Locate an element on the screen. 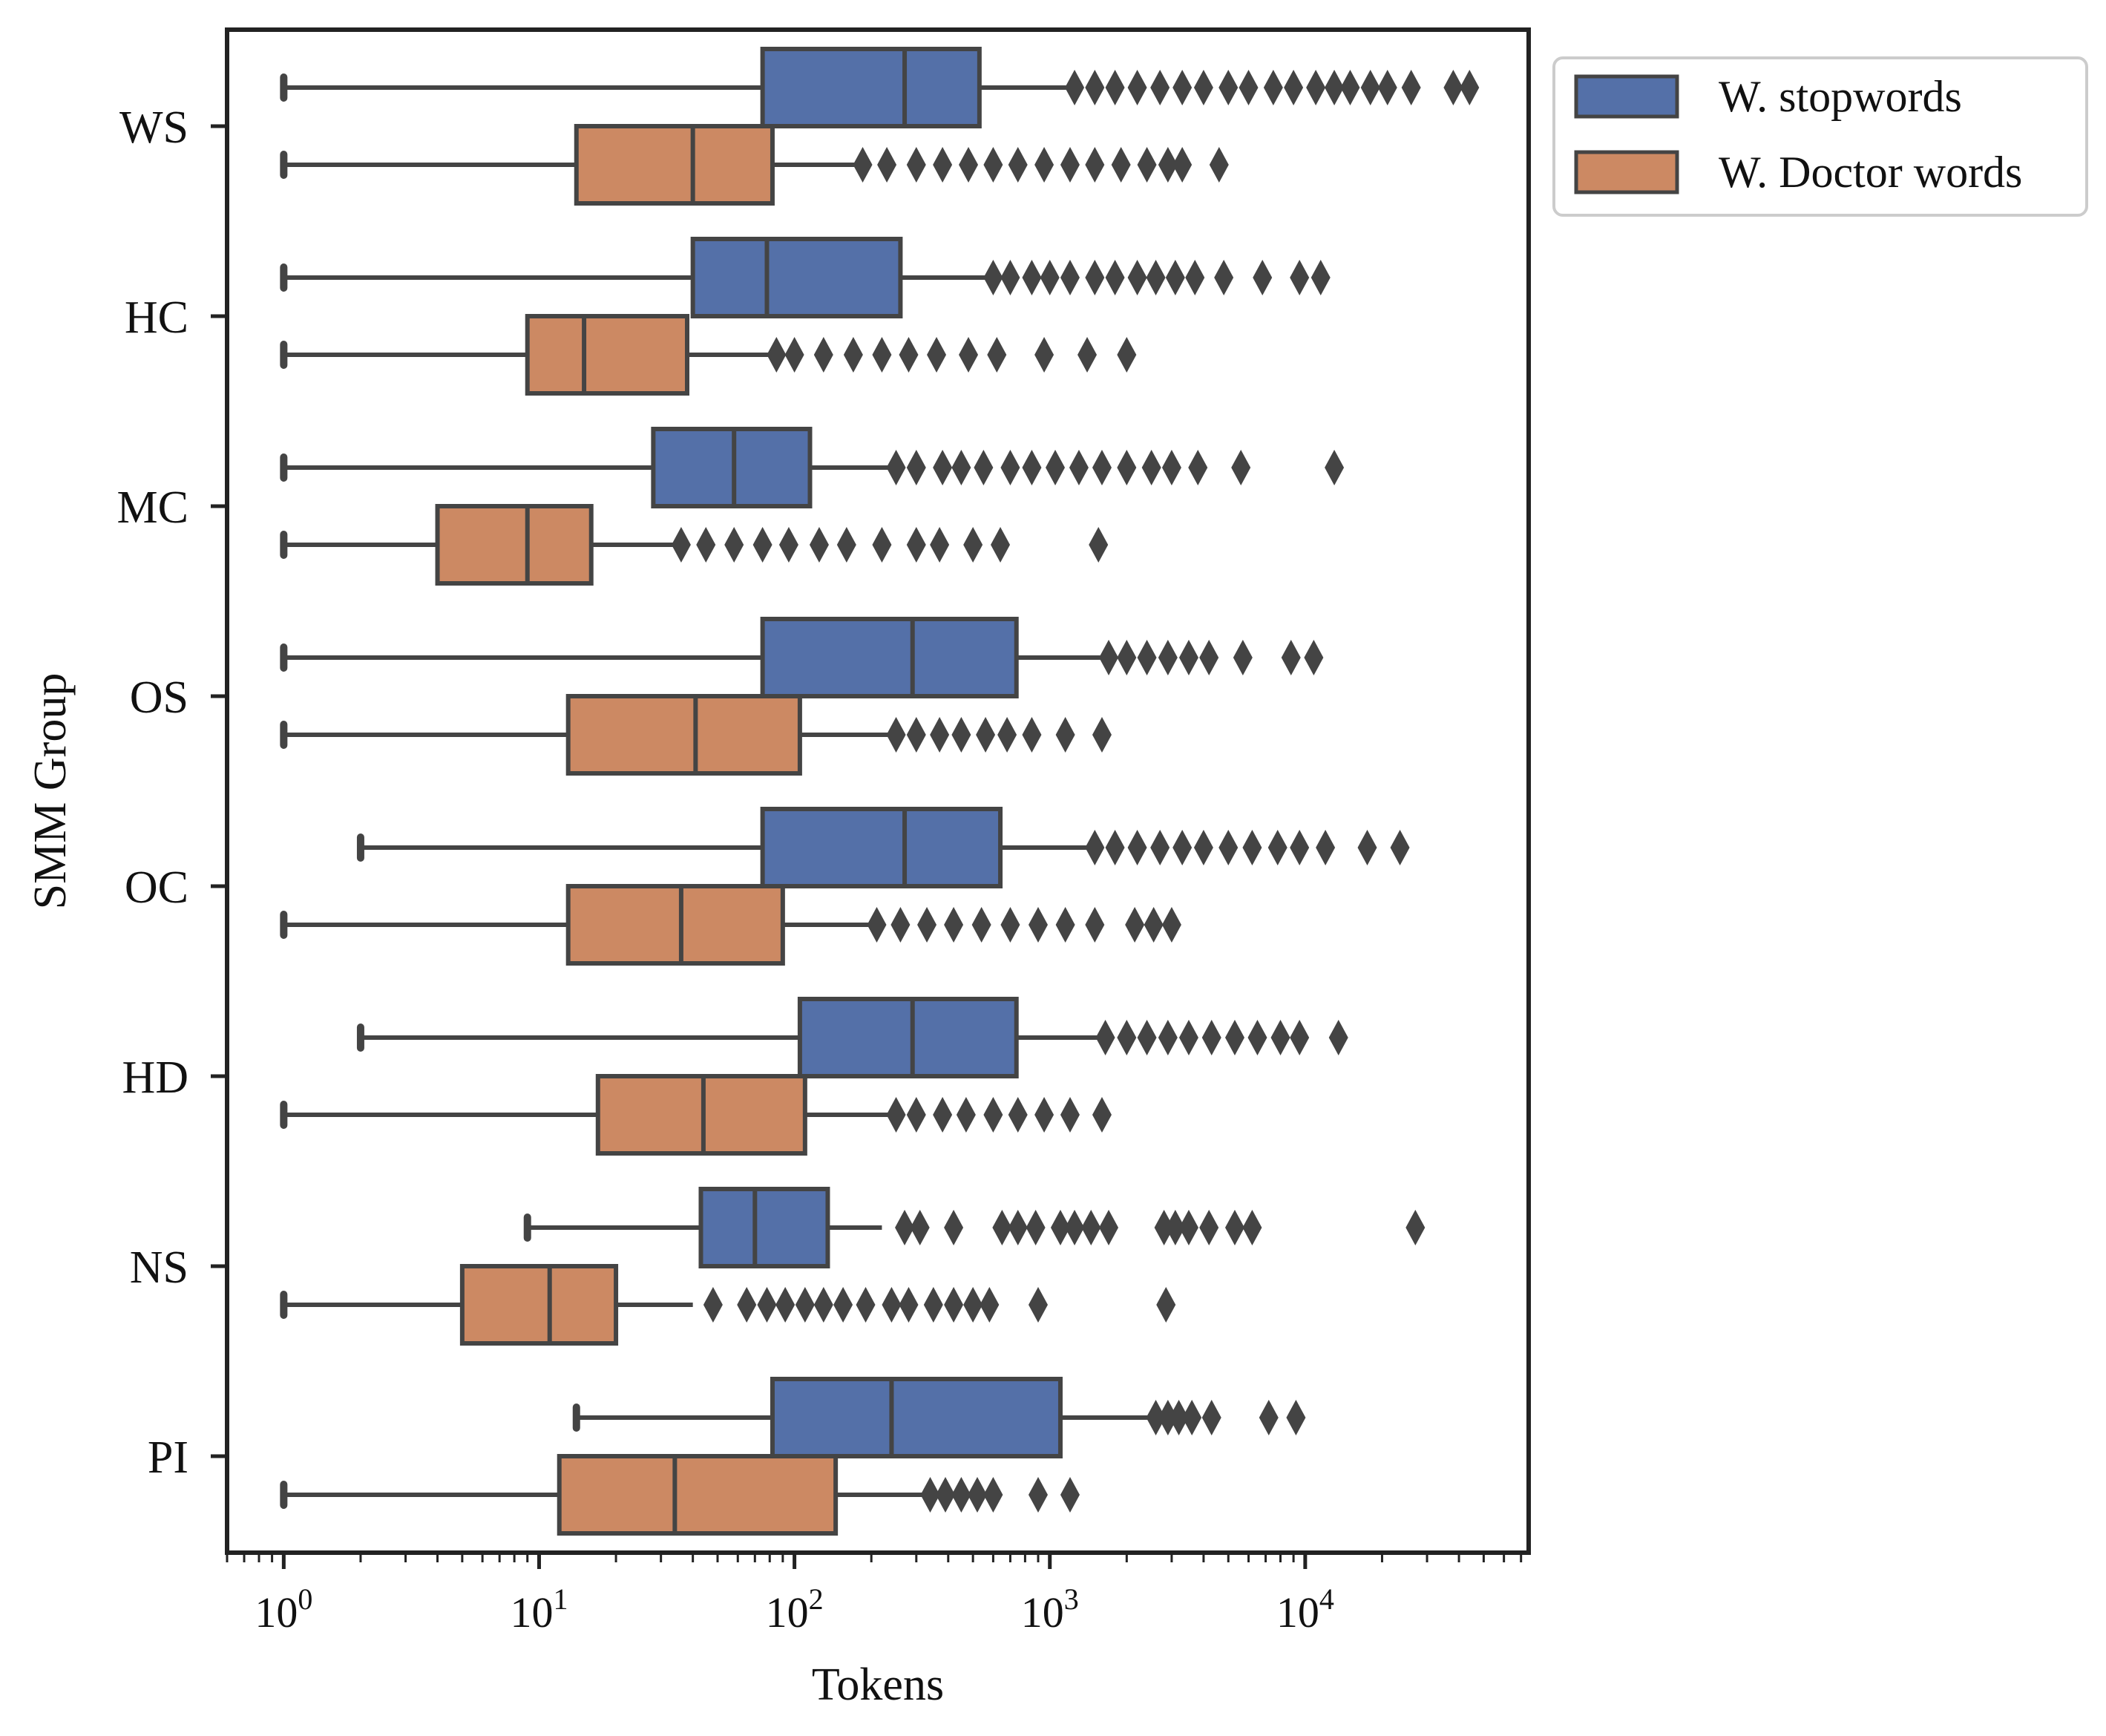 This screenshot has height=1736, width=2106. x-tick-label: 10⁴ is located at coordinates (1305, 1609).